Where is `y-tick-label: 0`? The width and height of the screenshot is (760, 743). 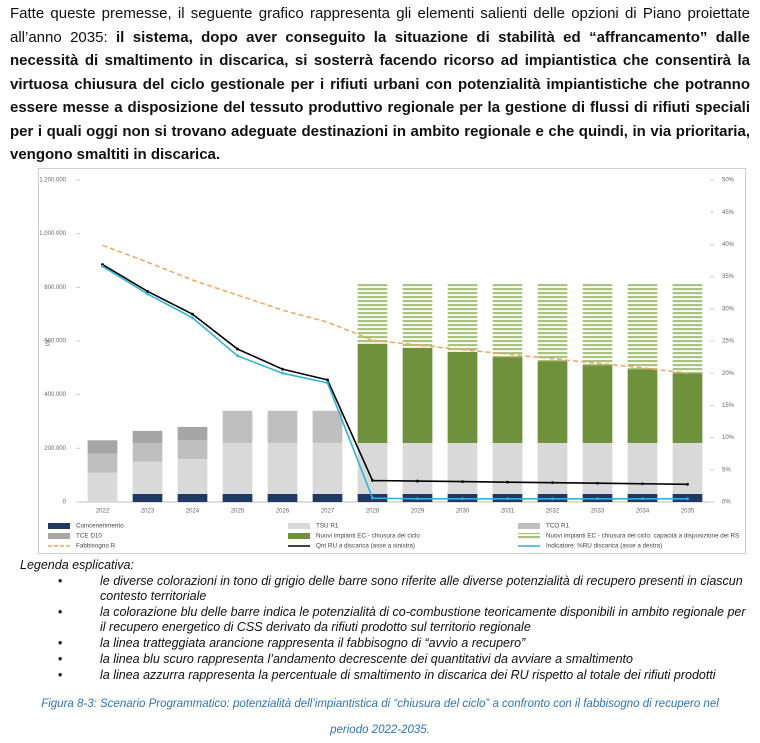
y-tick-label: 0 is located at coordinates (65, 503).